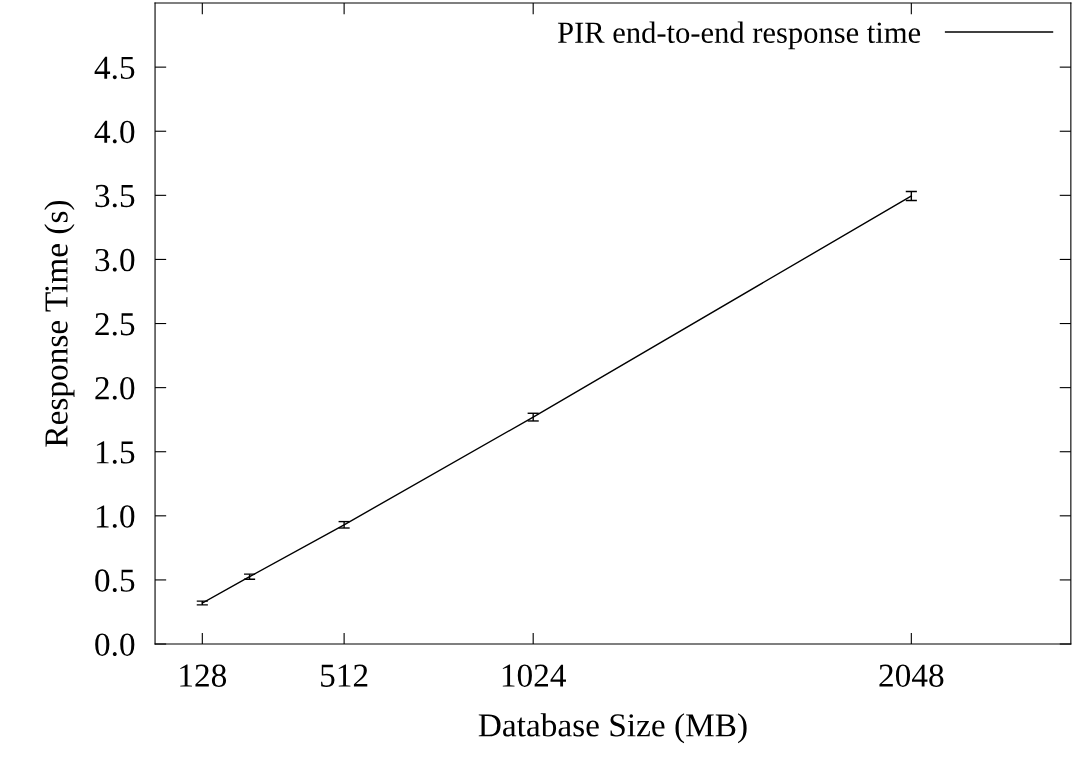  Describe the element at coordinates (115, 645) in the screenshot. I see `y-tick-label: 0.0` at that location.